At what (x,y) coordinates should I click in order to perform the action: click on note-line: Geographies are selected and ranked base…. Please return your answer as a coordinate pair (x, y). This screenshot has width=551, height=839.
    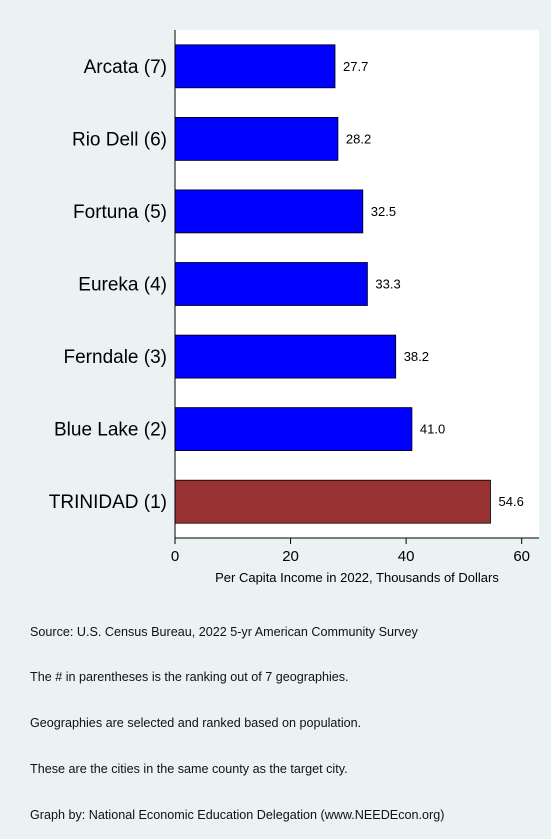
    Looking at the image, I should click on (196, 723).